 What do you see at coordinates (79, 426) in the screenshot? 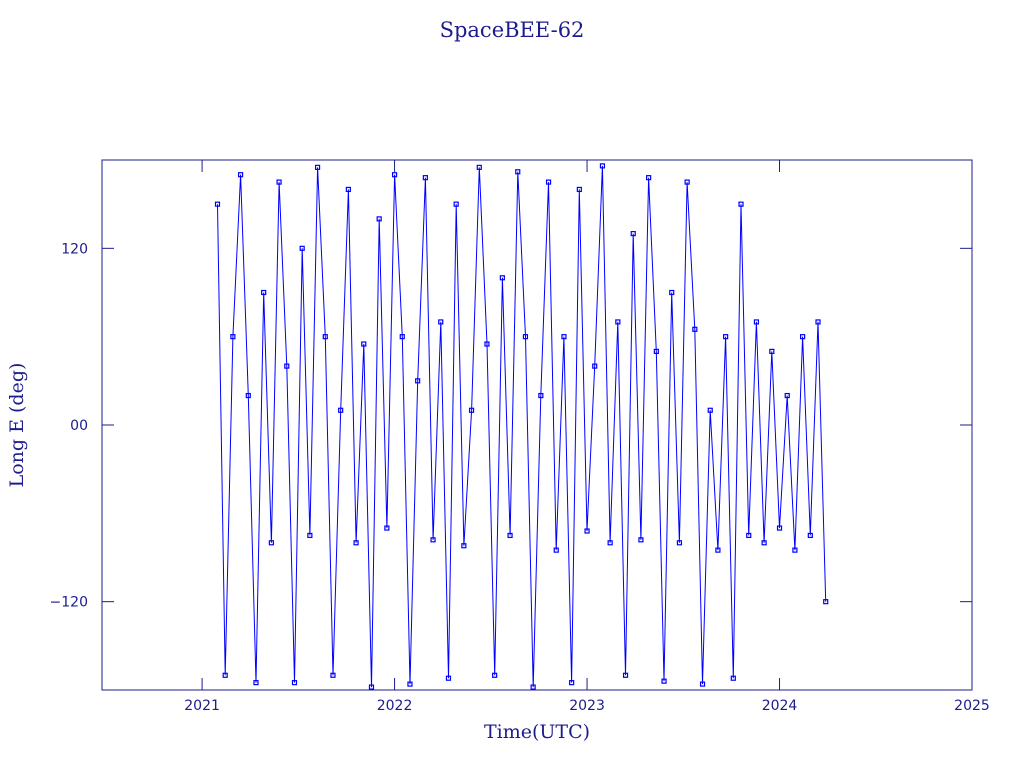
I see `y-tick-label: 00` at bounding box center [79, 426].